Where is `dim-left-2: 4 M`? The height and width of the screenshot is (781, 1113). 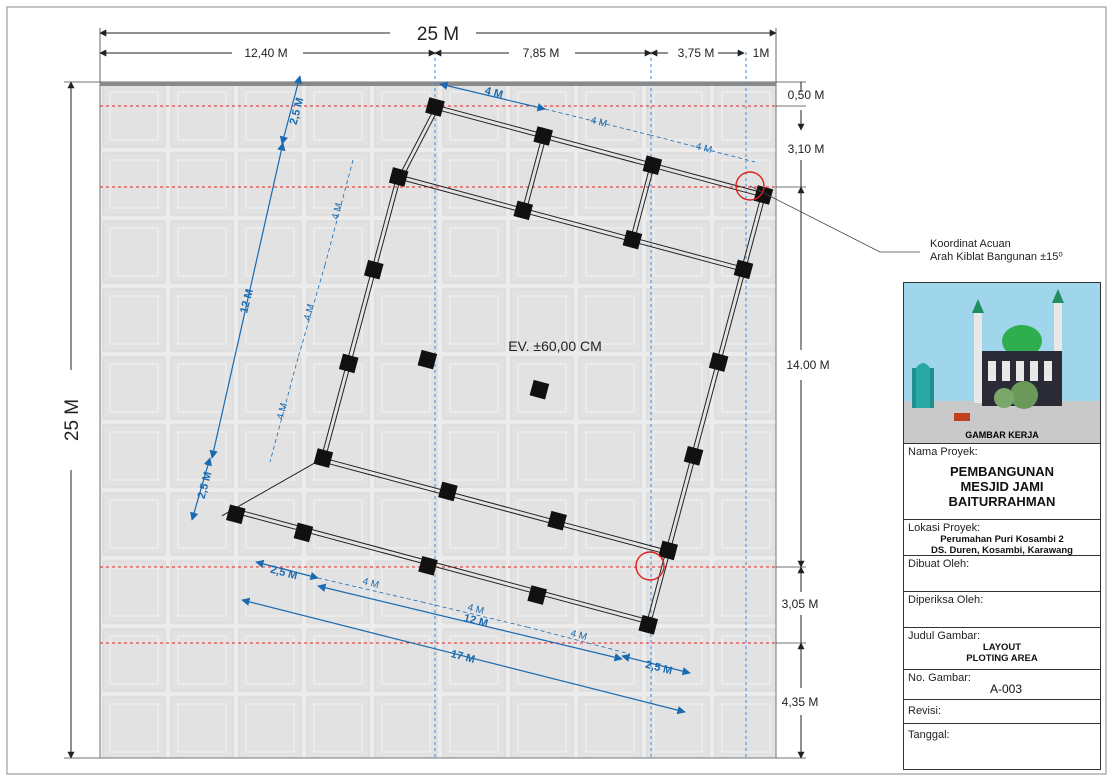
dim-left-2: 4 M is located at coordinates (337, 211).